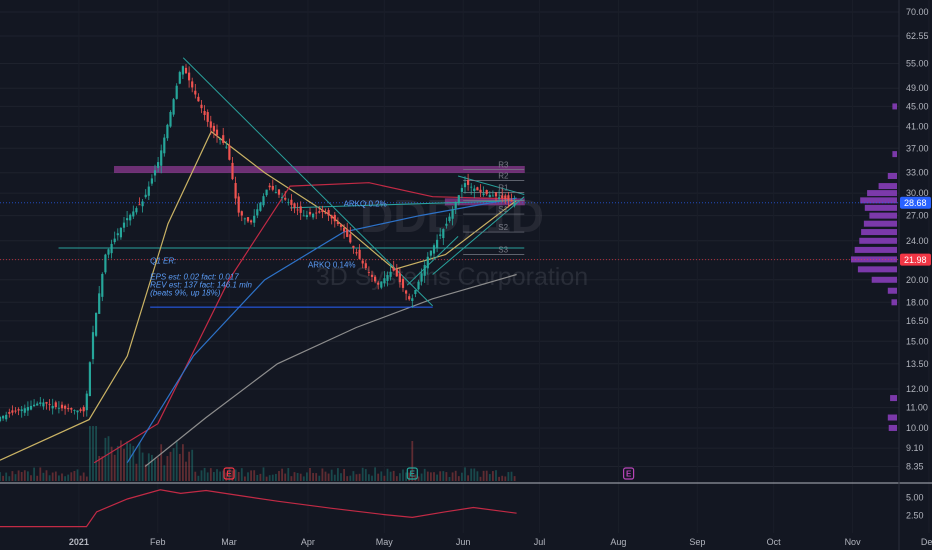  What do you see at coordinates (926, 542) in the screenshot?
I see `time-axis-label: Dec` at bounding box center [926, 542].